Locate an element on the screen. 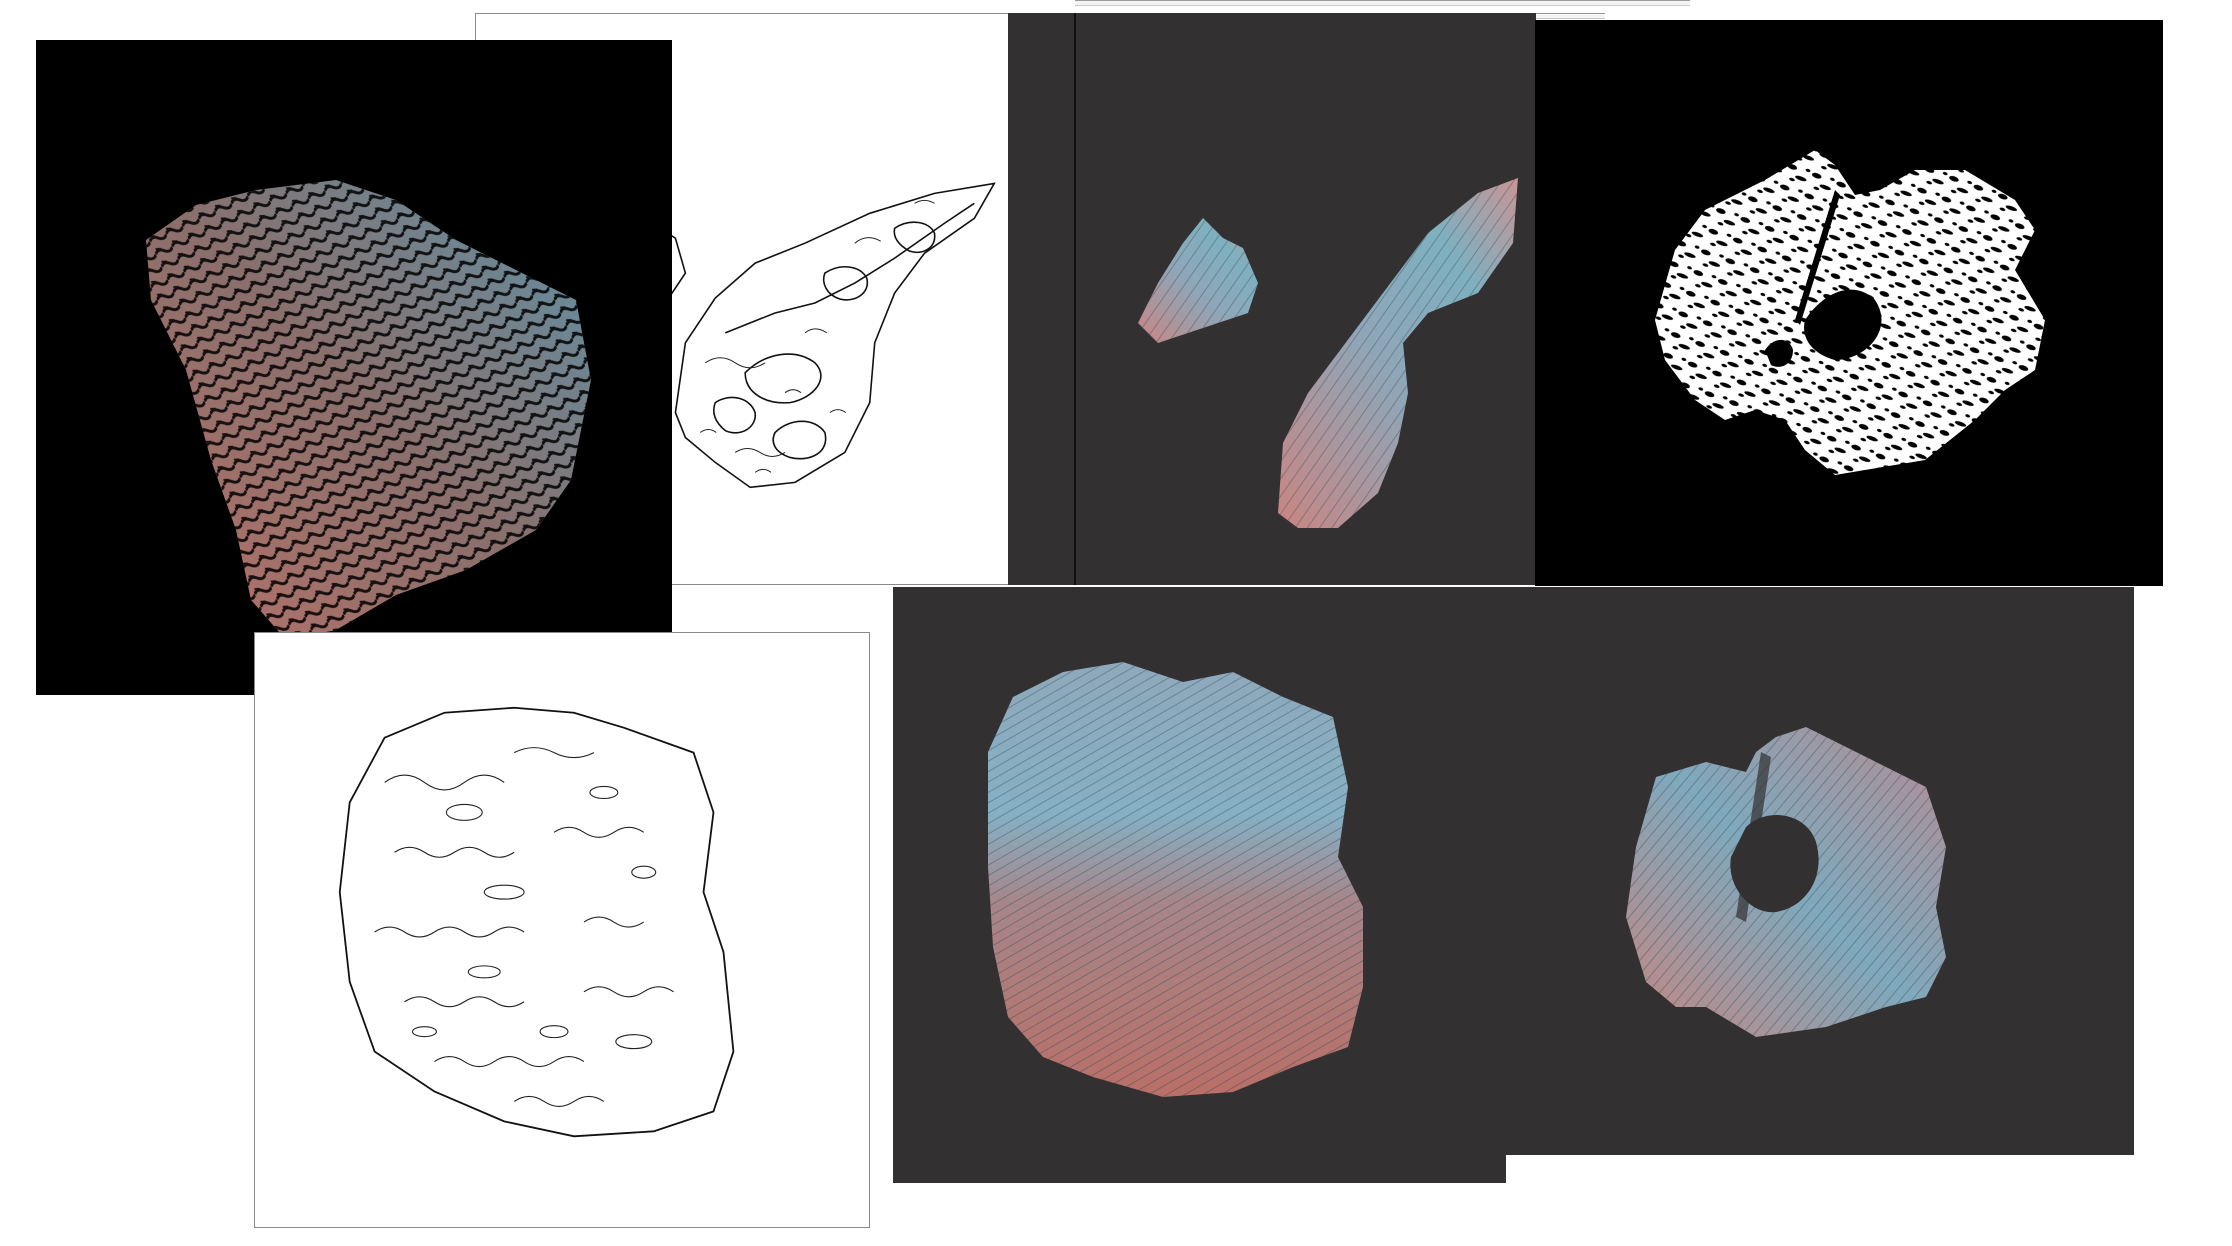  rock-render-square is located at coordinates (1175, 879).